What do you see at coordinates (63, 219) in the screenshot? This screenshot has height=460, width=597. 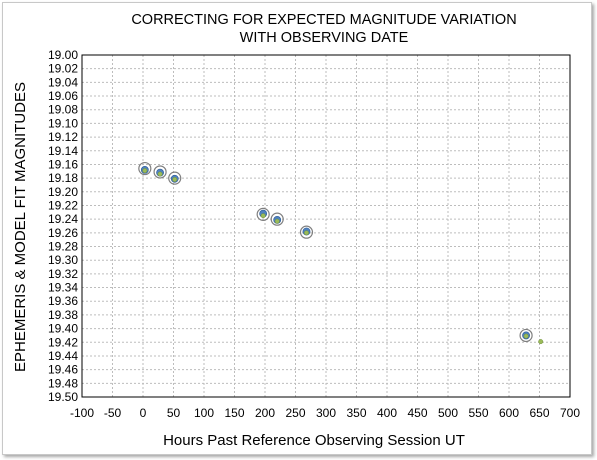 I see `y-tick-label: 19.24` at bounding box center [63, 219].